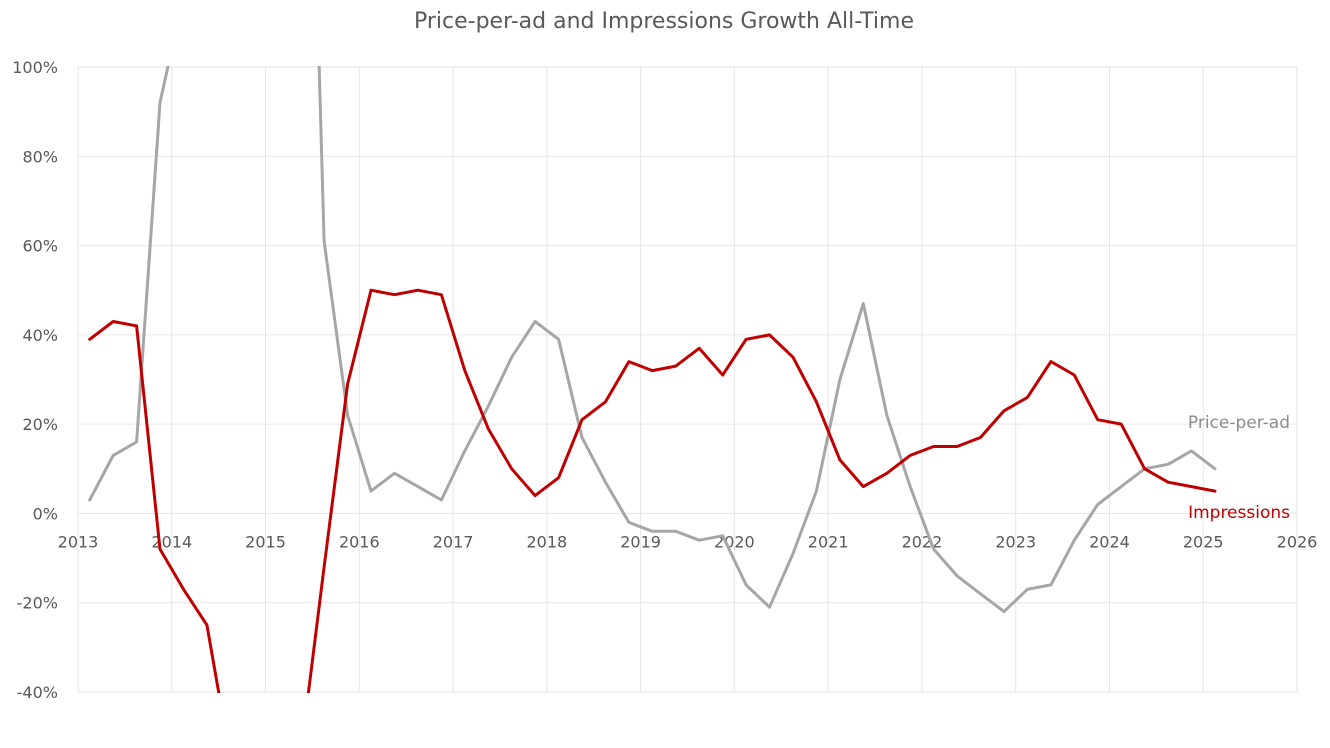 The width and height of the screenshot is (1330, 748). Describe the element at coordinates (40, 335) in the screenshot. I see `y-tick-label: 40%` at that location.